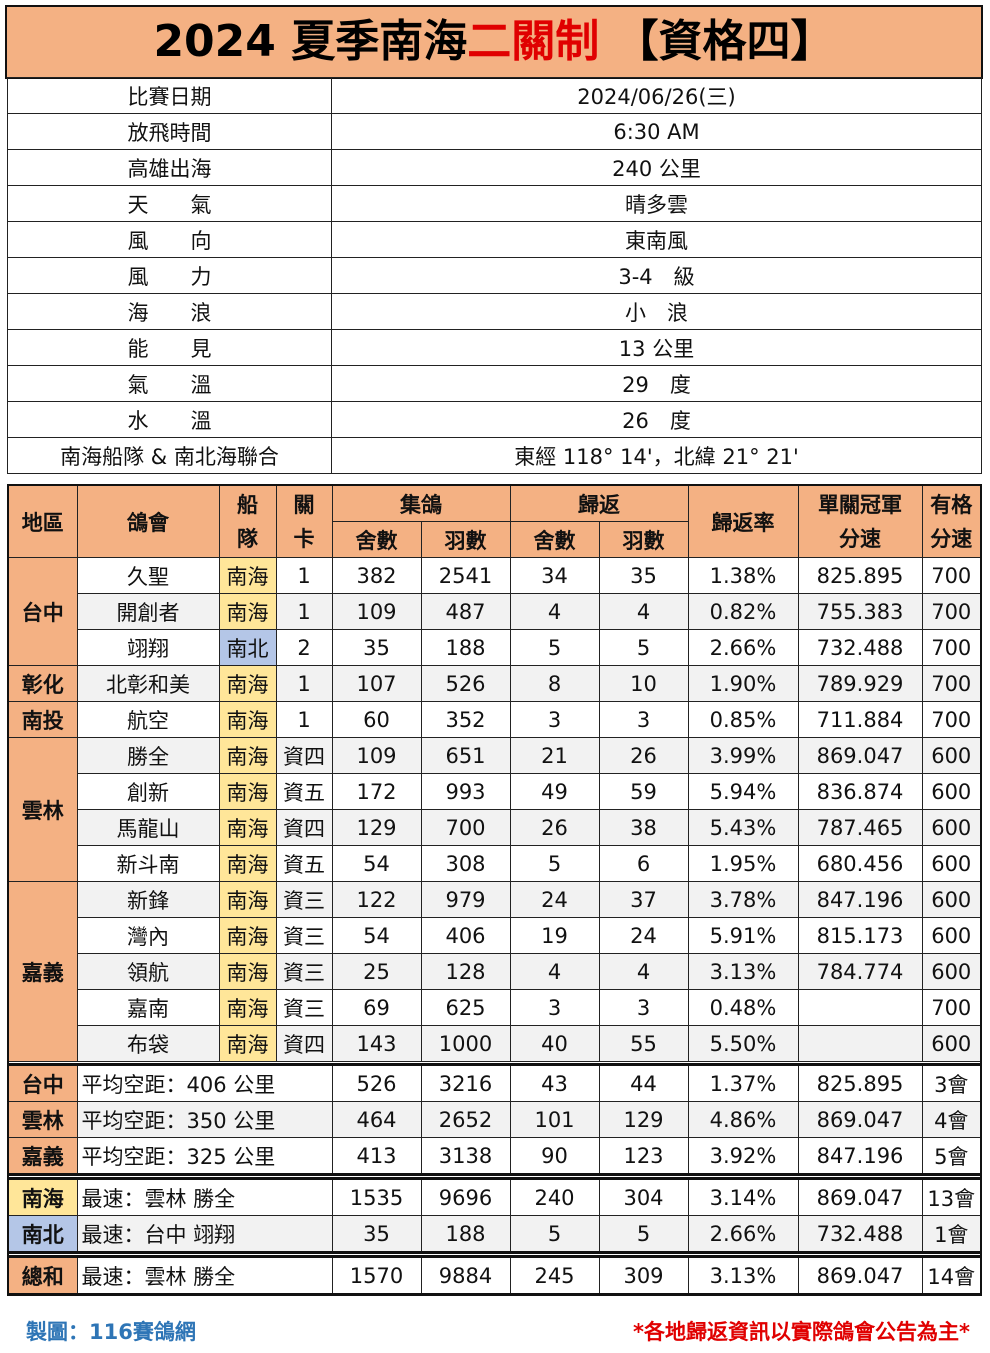 The height and width of the screenshot is (1353, 990). What do you see at coordinates (860, 863) in the screenshot?
I see `champion-speed: 680.456` at bounding box center [860, 863].